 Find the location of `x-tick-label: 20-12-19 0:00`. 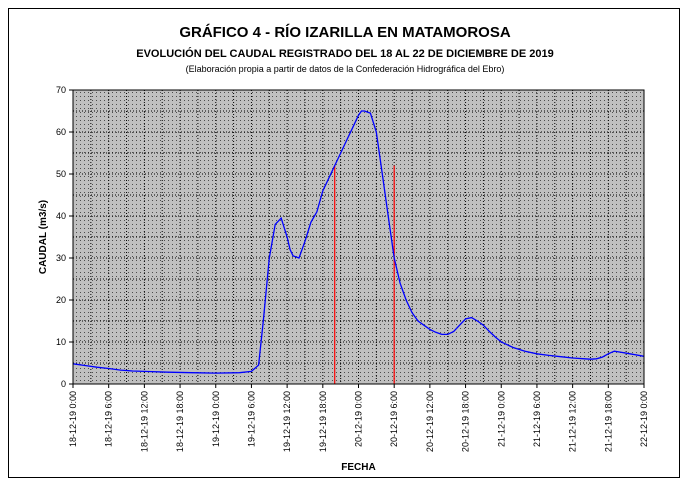

x-tick-label: 20-12-19 0:00 is located at coordinates (359, 419).